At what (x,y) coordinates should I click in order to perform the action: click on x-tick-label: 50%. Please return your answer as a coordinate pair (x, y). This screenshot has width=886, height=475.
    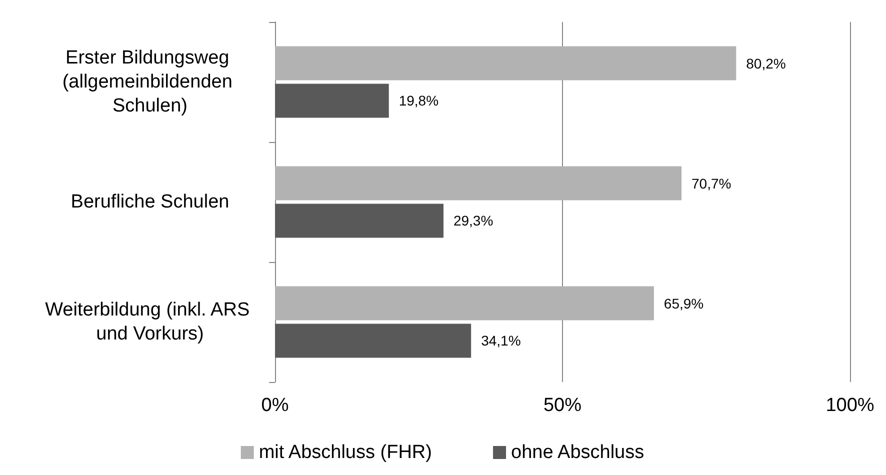
    Looking at the image, I should click on (562, 405).